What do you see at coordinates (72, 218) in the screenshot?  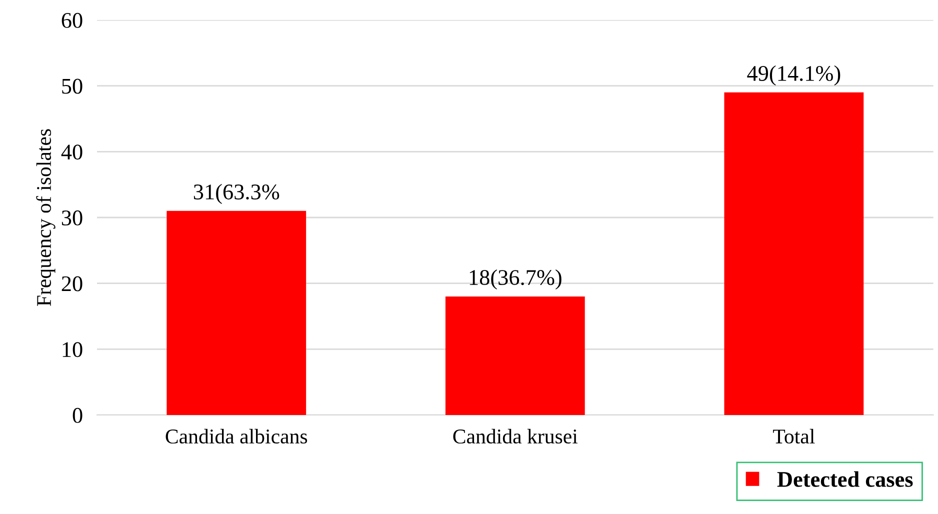 I see `y-tick-label: 30` at bounding box center [72, 218].